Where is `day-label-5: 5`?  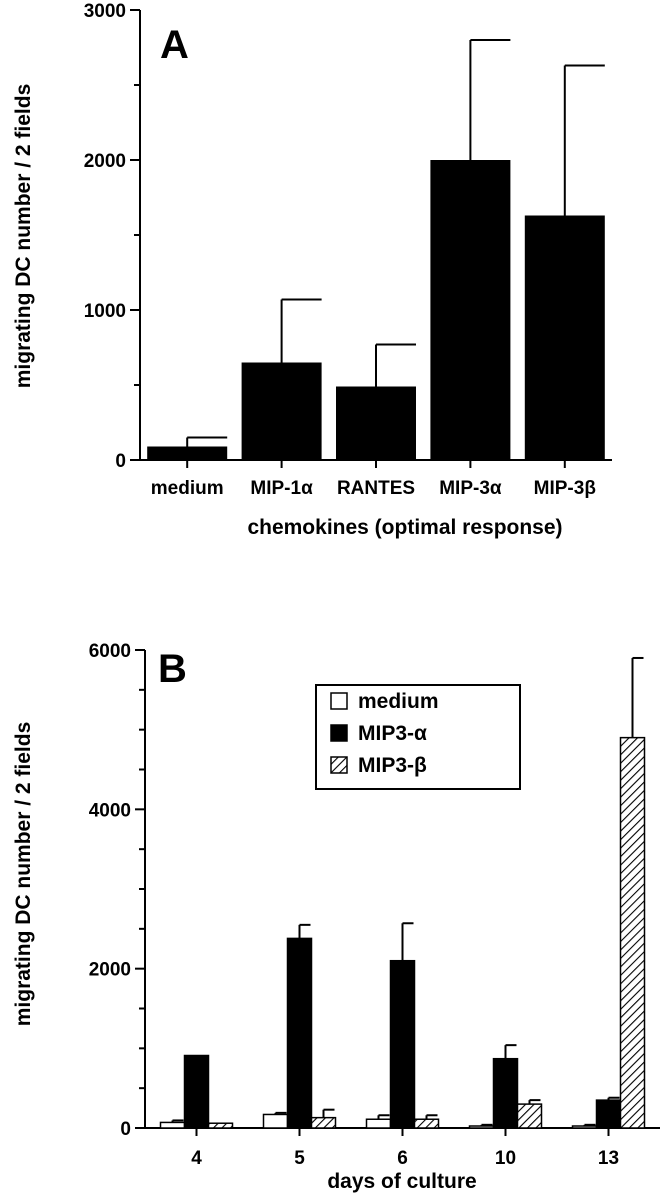
day-label-5: 5 is located at coordinates (299, 1158).